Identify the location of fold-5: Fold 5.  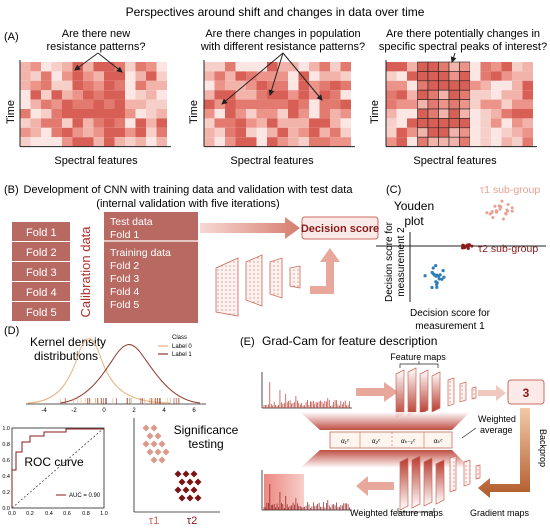
(41, 313).